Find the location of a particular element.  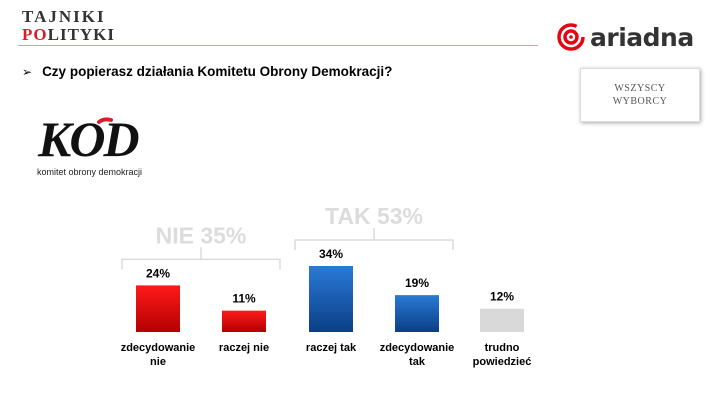

category-label: trudno is located at coordinates (502, 348).